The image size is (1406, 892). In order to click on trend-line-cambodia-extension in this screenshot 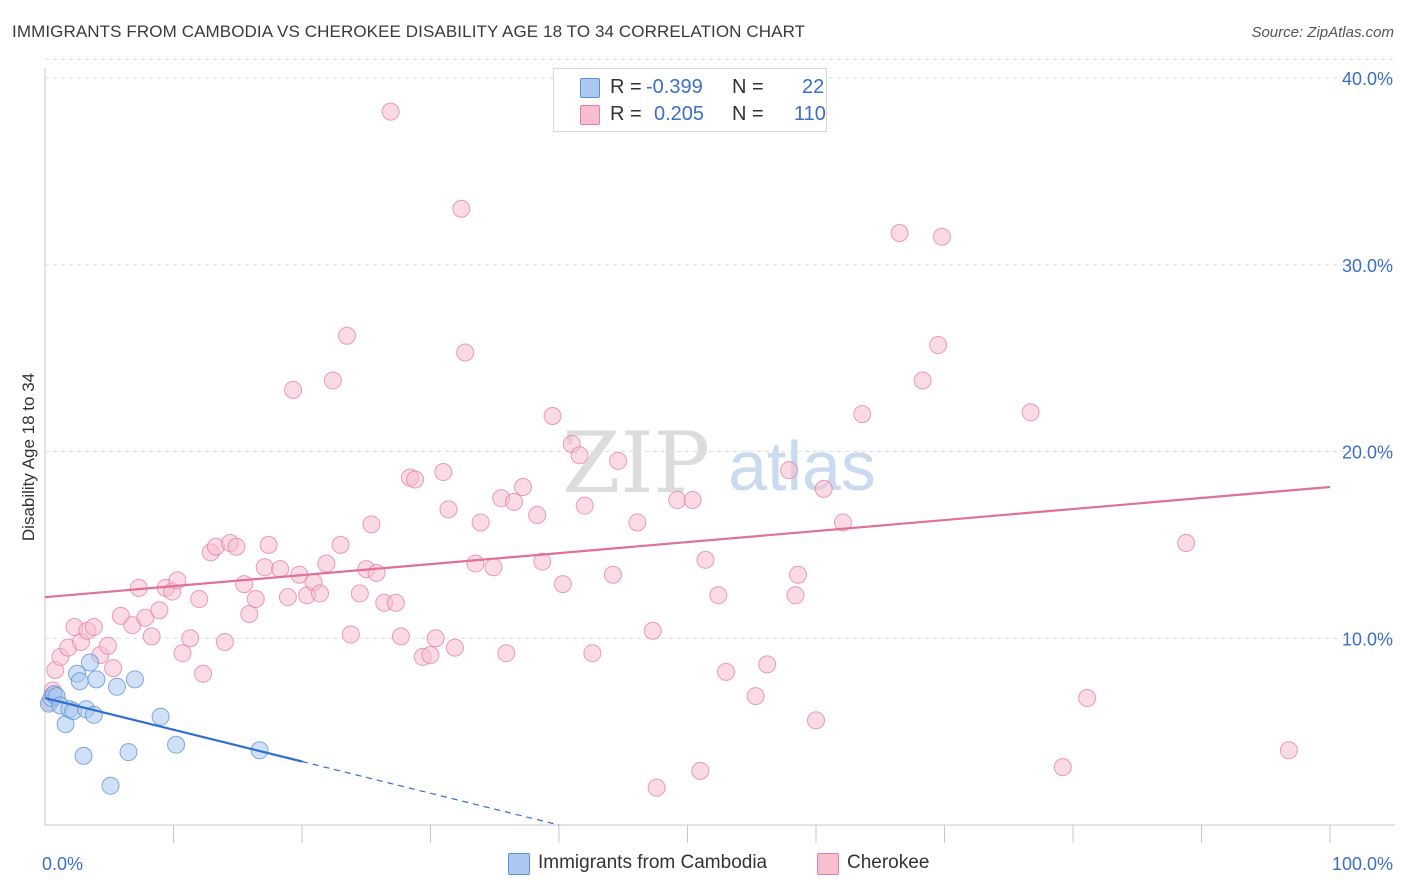, I will do `click(430, 793)`.